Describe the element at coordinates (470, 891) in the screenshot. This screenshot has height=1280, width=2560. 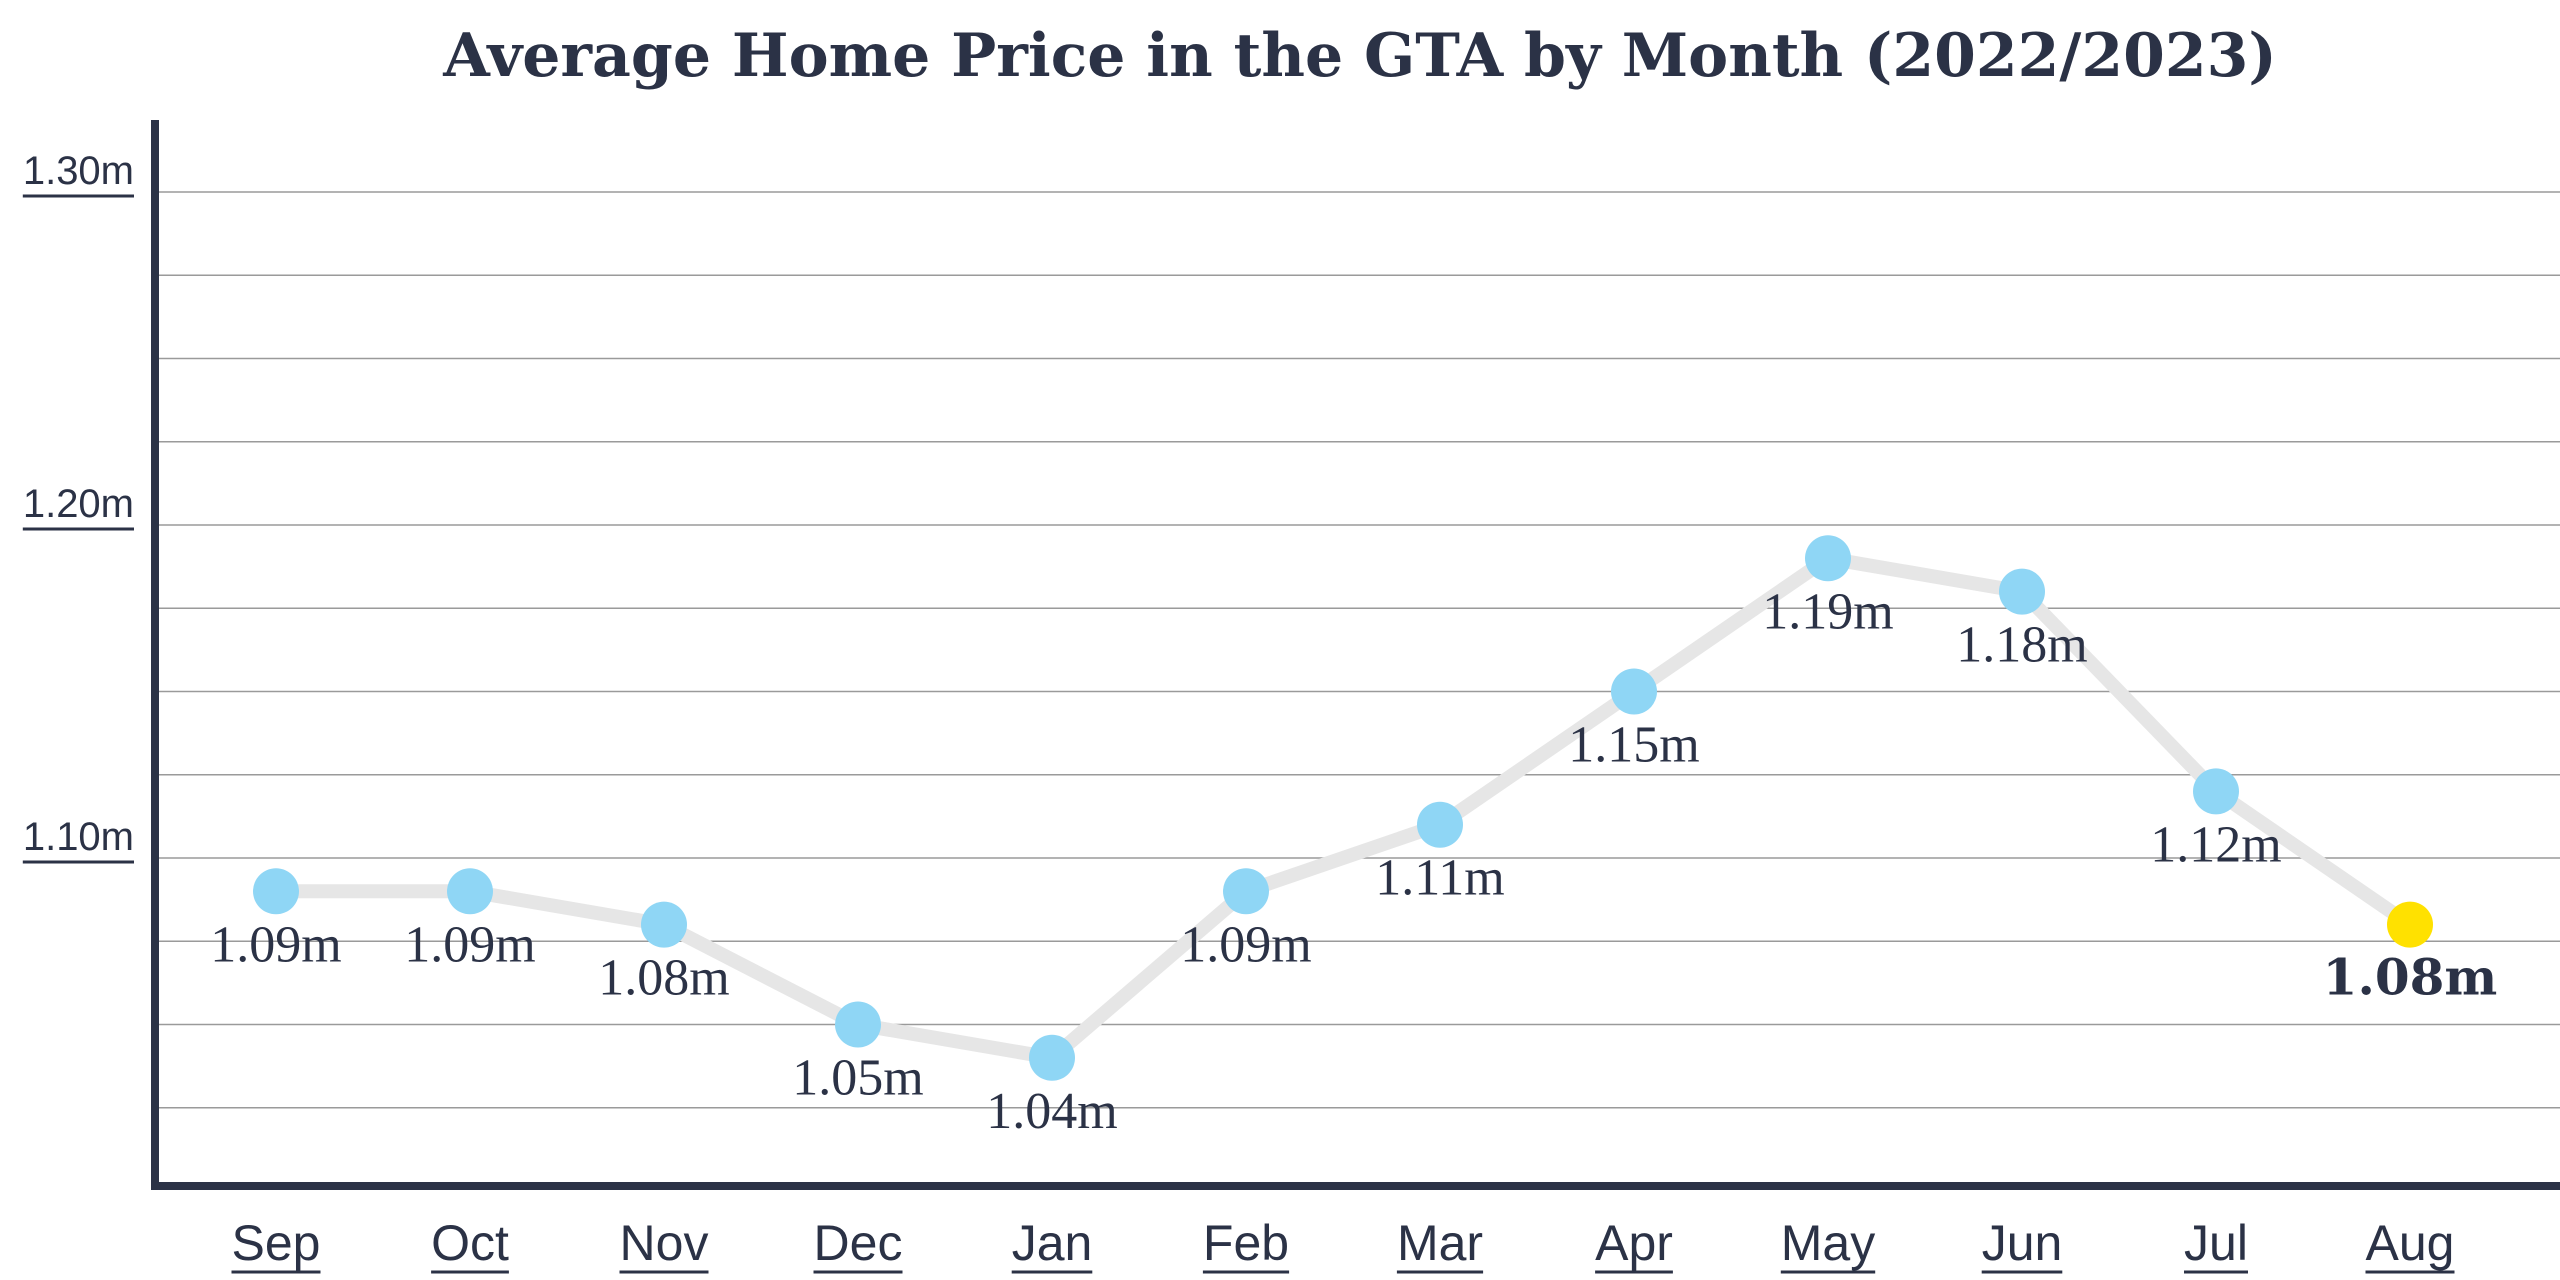
I see `data-point-oct` at that location.